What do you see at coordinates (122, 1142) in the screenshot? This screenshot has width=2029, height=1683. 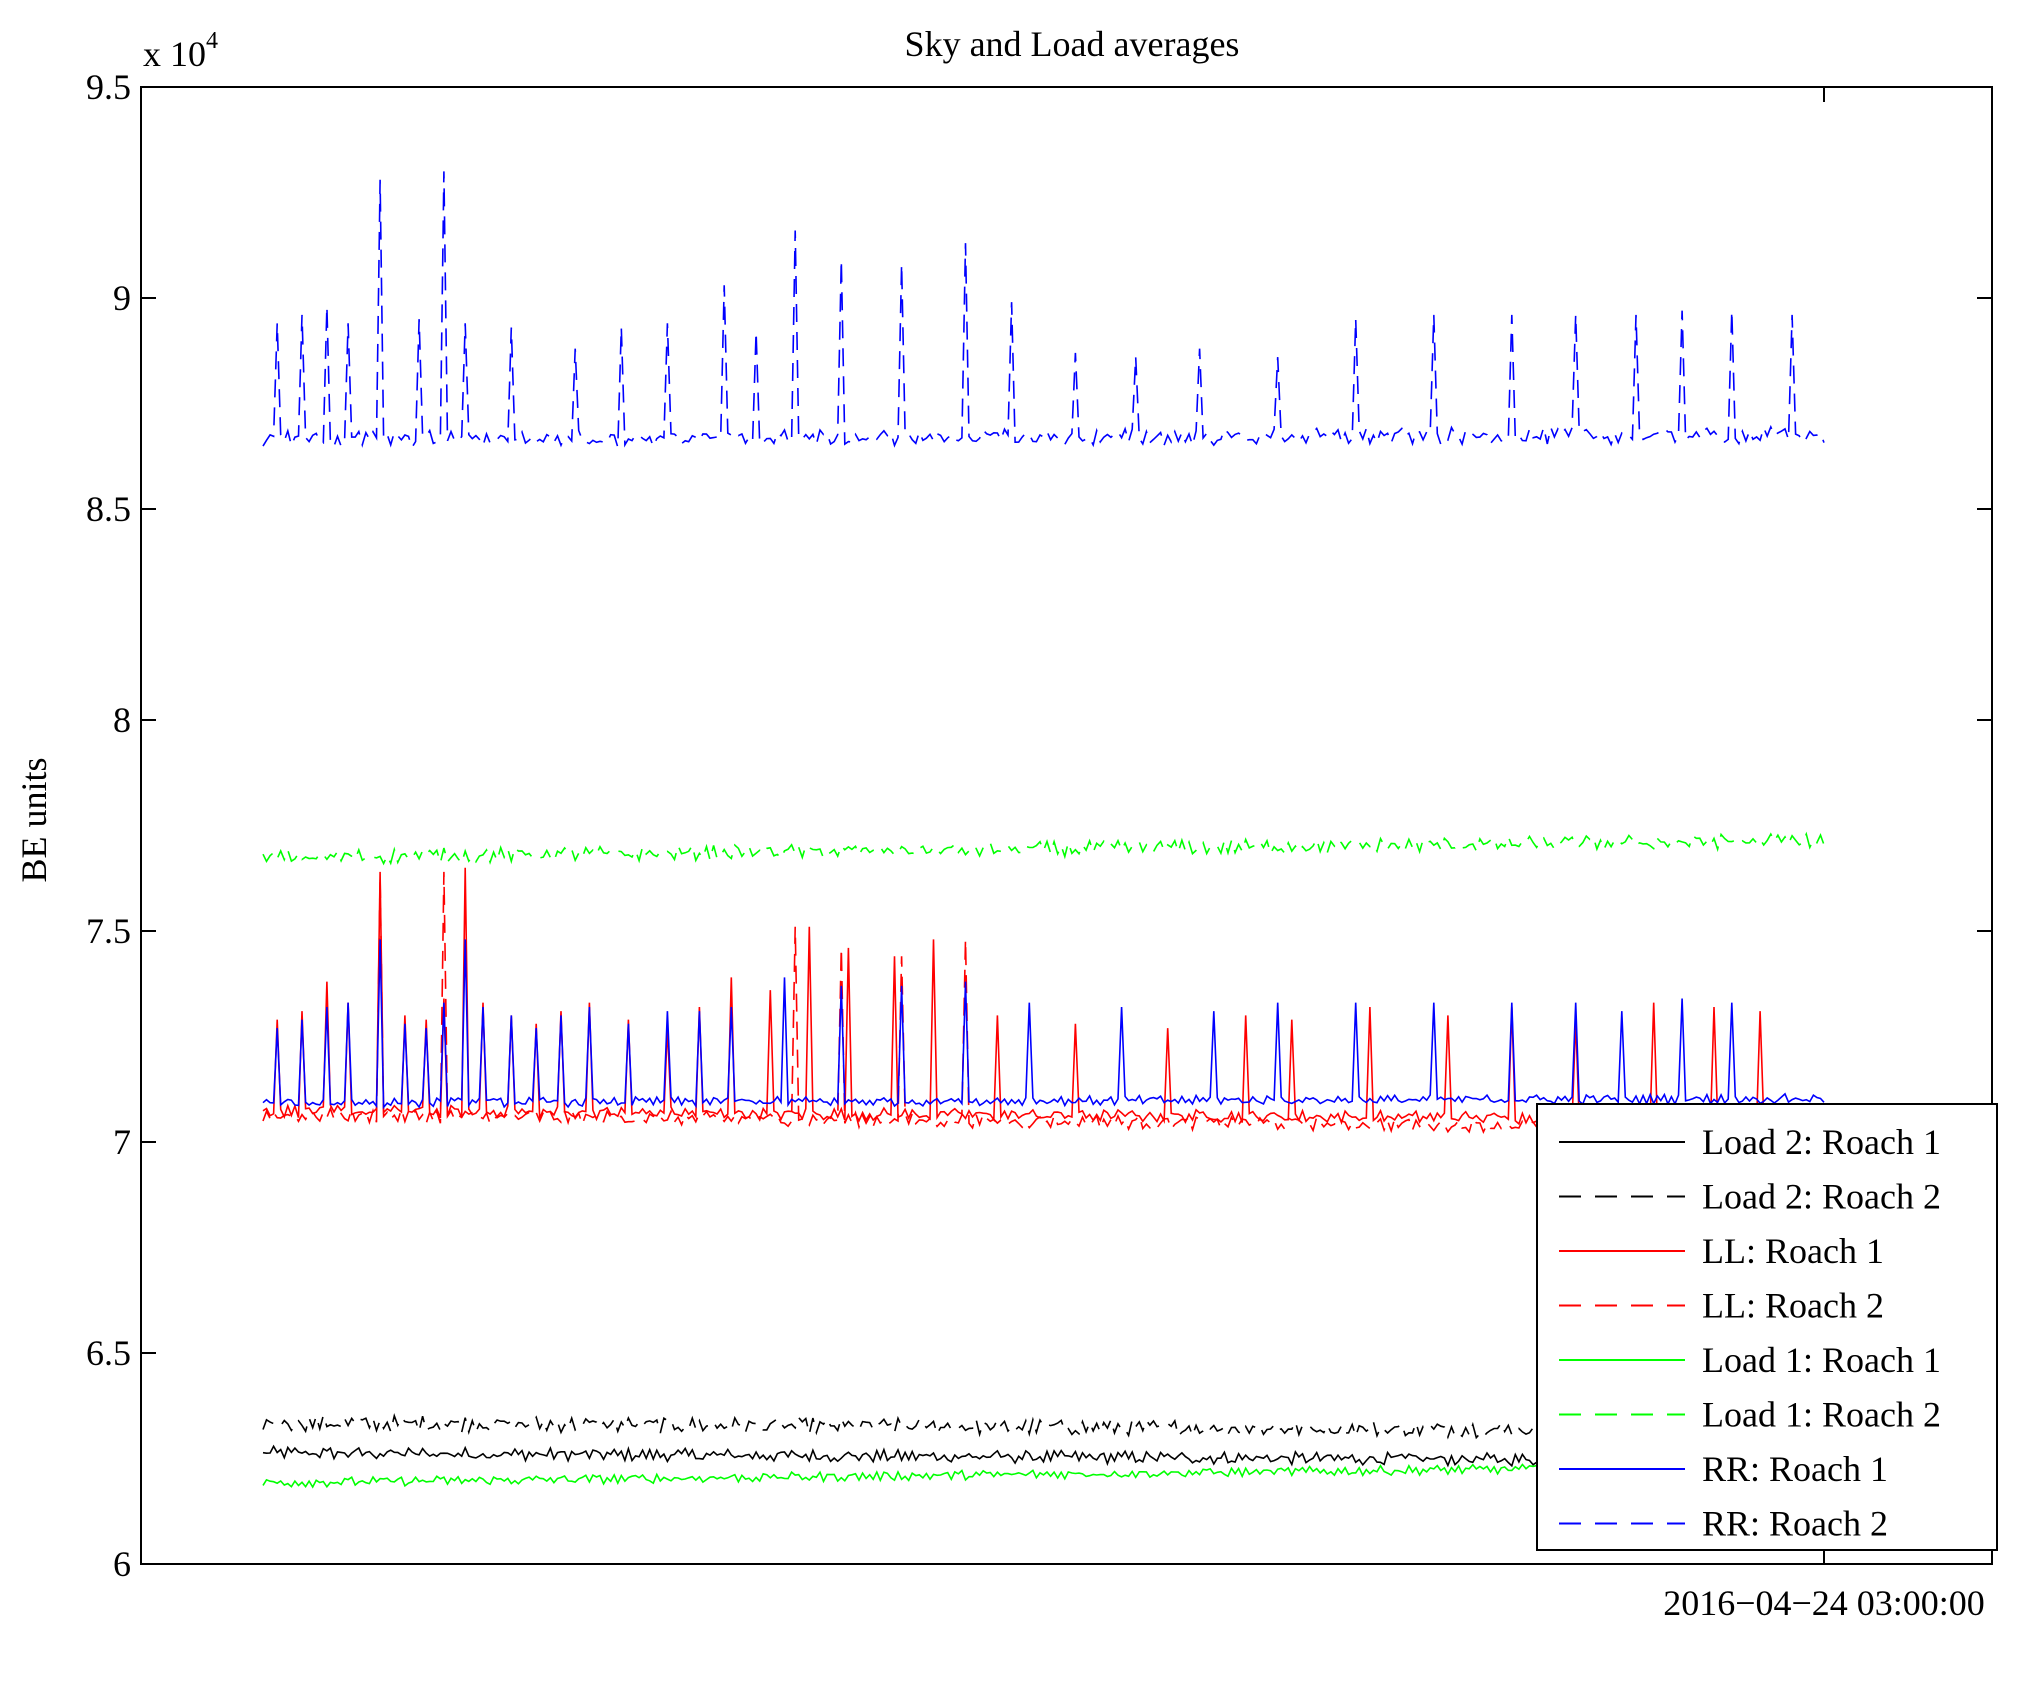 I see `y-tick-label: 7` at bounding box center [122, 1142].